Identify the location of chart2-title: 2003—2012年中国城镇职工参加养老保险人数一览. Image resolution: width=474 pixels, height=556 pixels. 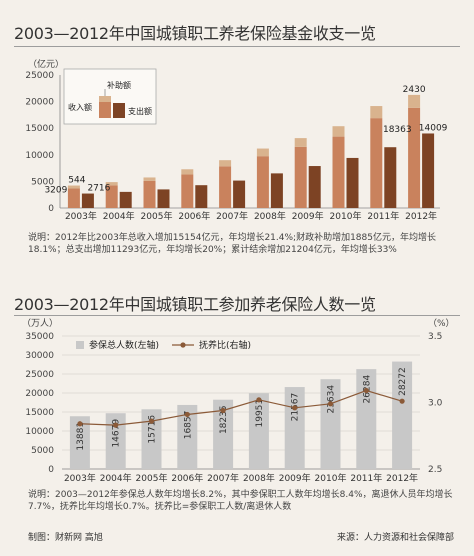
(195, 304).